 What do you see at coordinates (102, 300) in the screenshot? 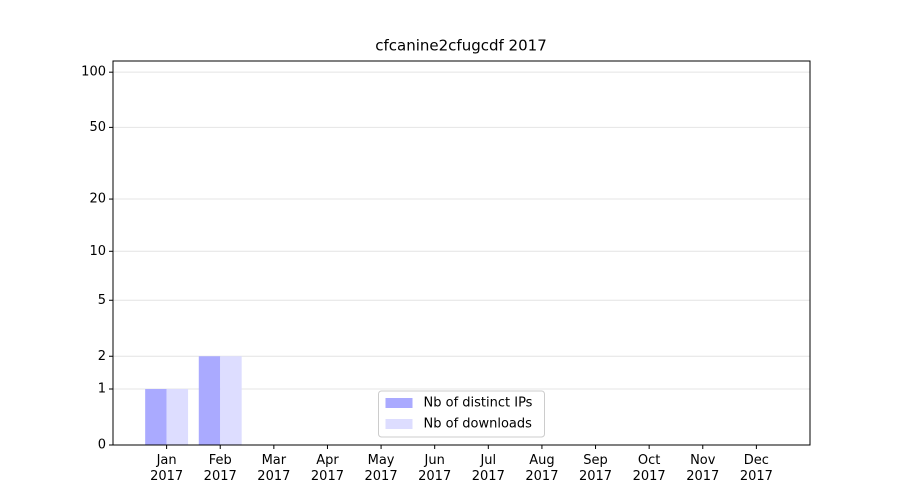
I see `y-tick-label: 5` at bounding box center [102, 300].